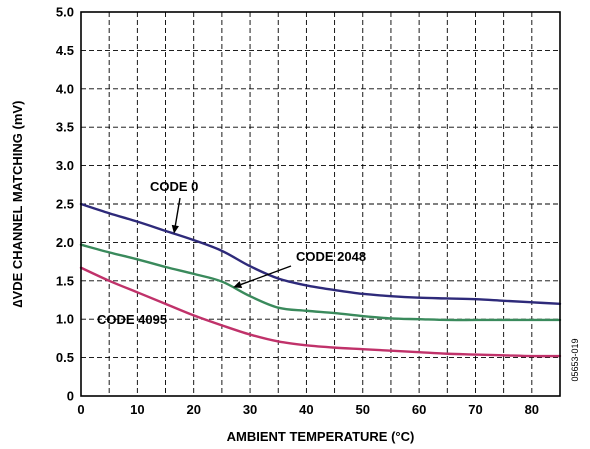 This screenshot has height=449, width=590. I want to click on x-tick-label: 80, so click(532, 409).